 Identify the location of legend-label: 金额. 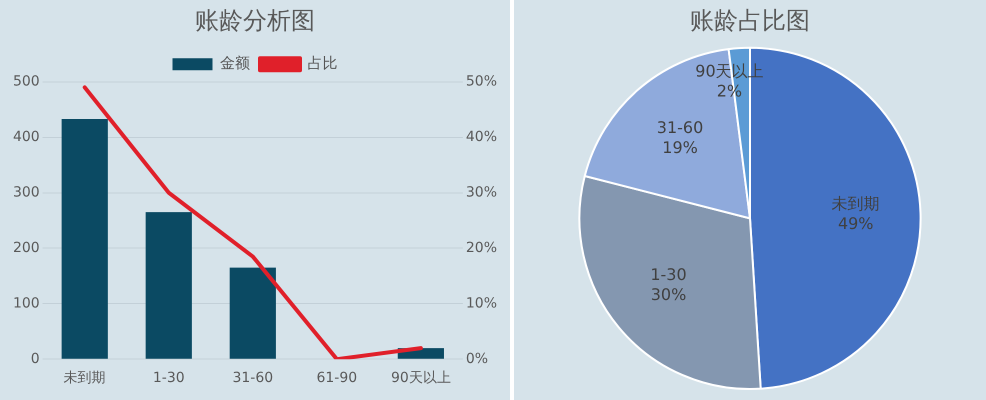
(235, 63).